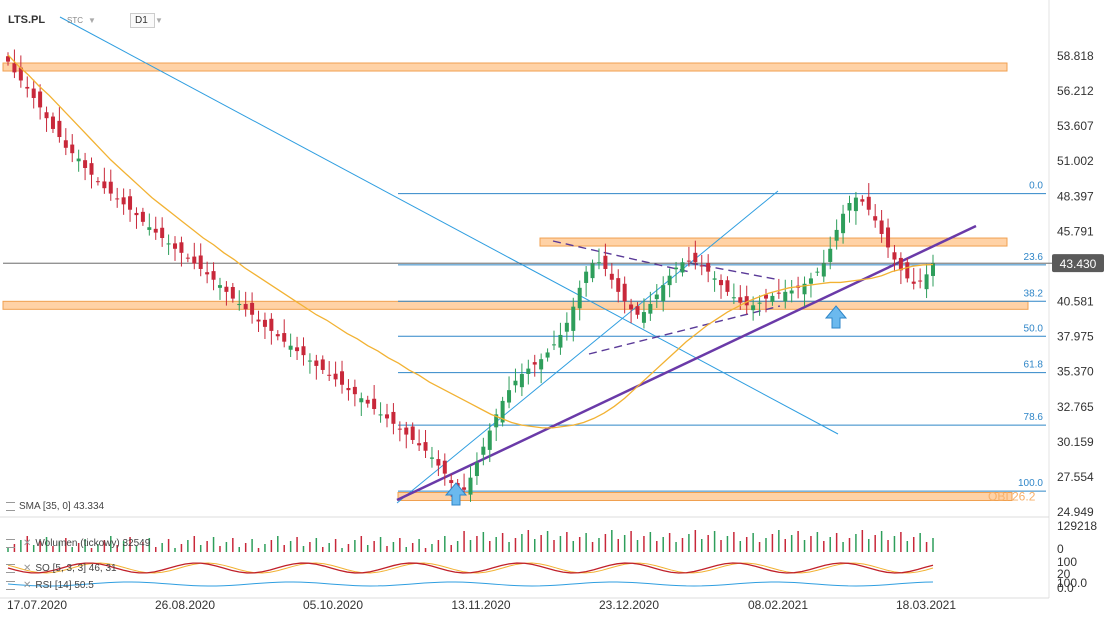 This screenshot has height=626, width=1115. What do you see at coordinates (1075, 407) in the screenshot?
I see `y-tick-label: 32.765` at bounding box center [1075, 407].